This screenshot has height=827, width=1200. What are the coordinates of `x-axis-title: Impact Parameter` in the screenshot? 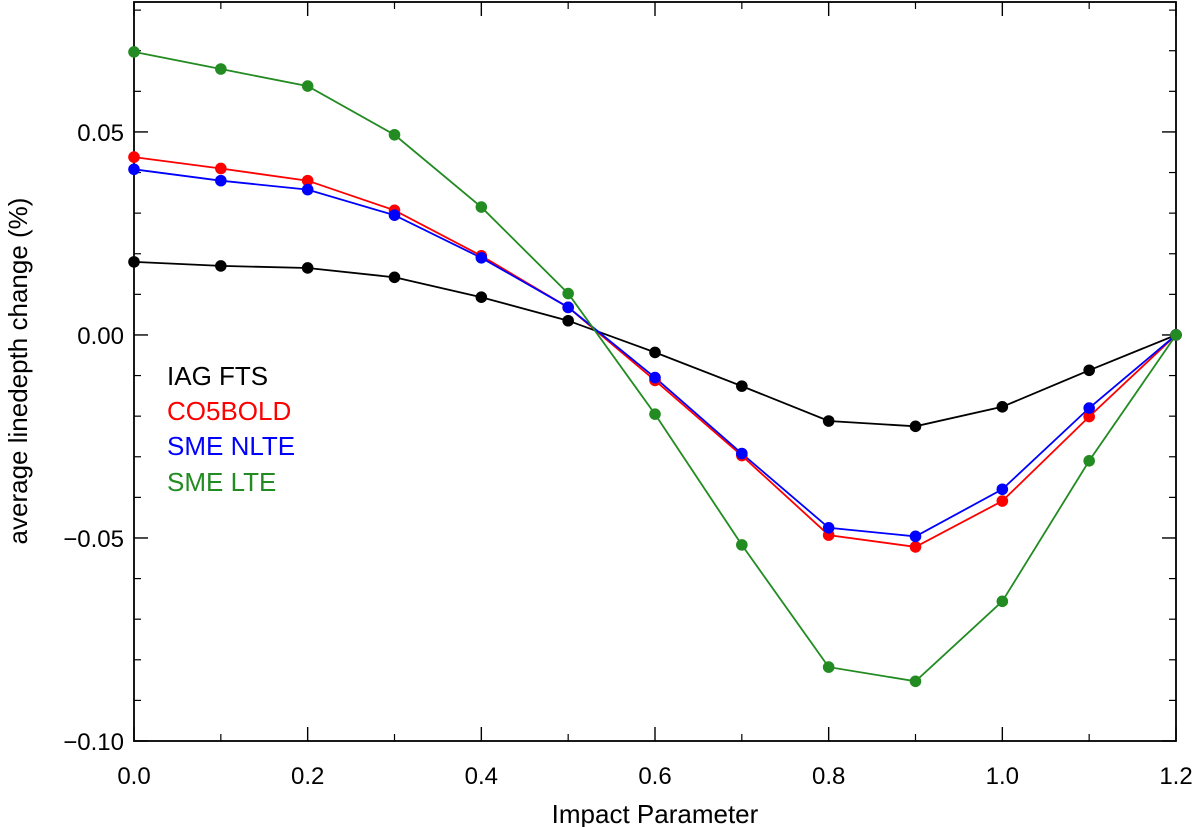 It's located at (655, 813).